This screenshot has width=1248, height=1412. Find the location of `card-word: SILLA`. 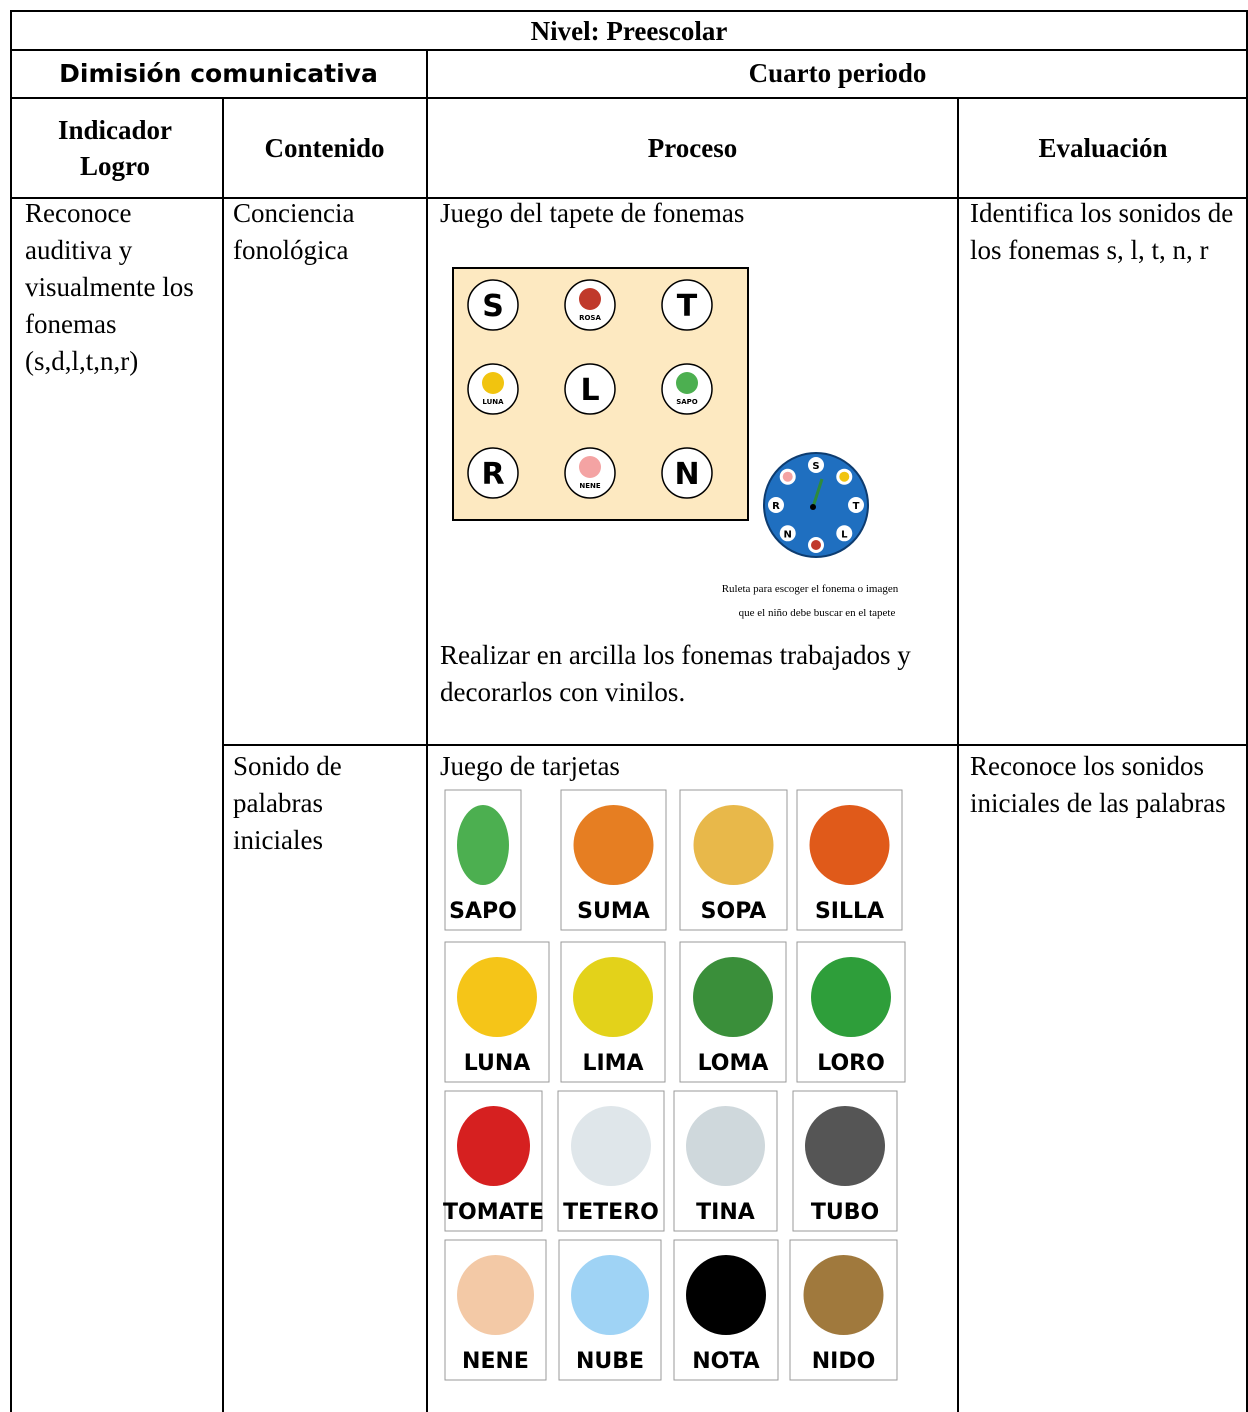

card-word: SILLA is located at coordinates (849, 911).